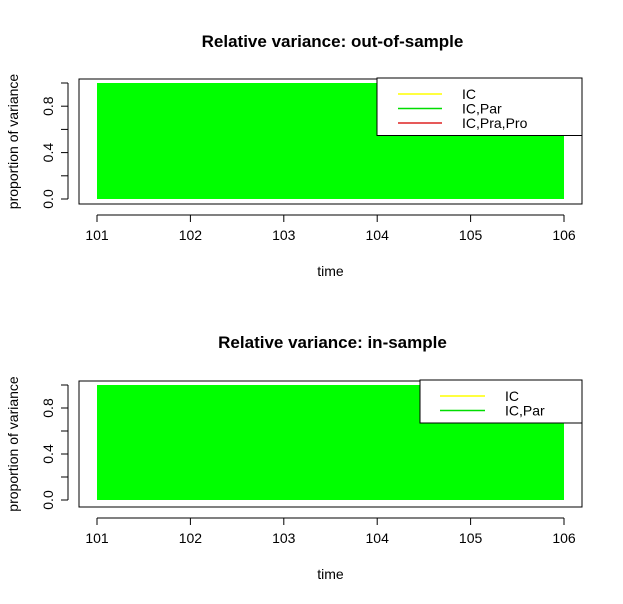  I want to click on panel1-x-tick-label: 105, so click(471, 235).